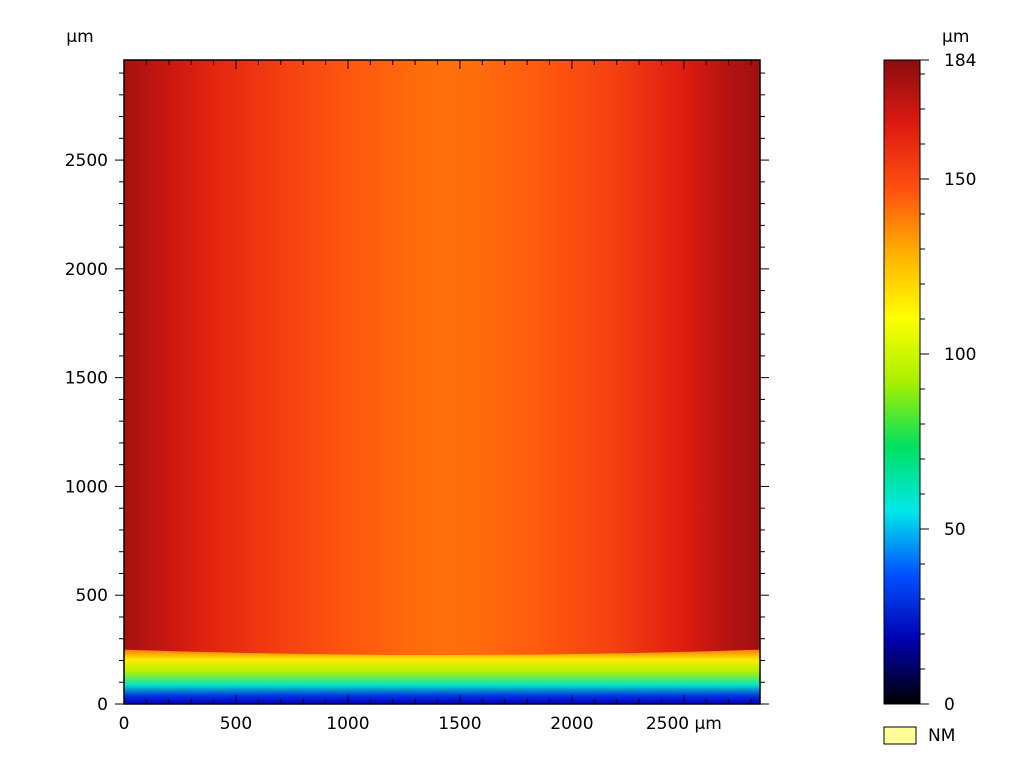  I want to click on y-axis-unit-label: µm, so click(79, 37).